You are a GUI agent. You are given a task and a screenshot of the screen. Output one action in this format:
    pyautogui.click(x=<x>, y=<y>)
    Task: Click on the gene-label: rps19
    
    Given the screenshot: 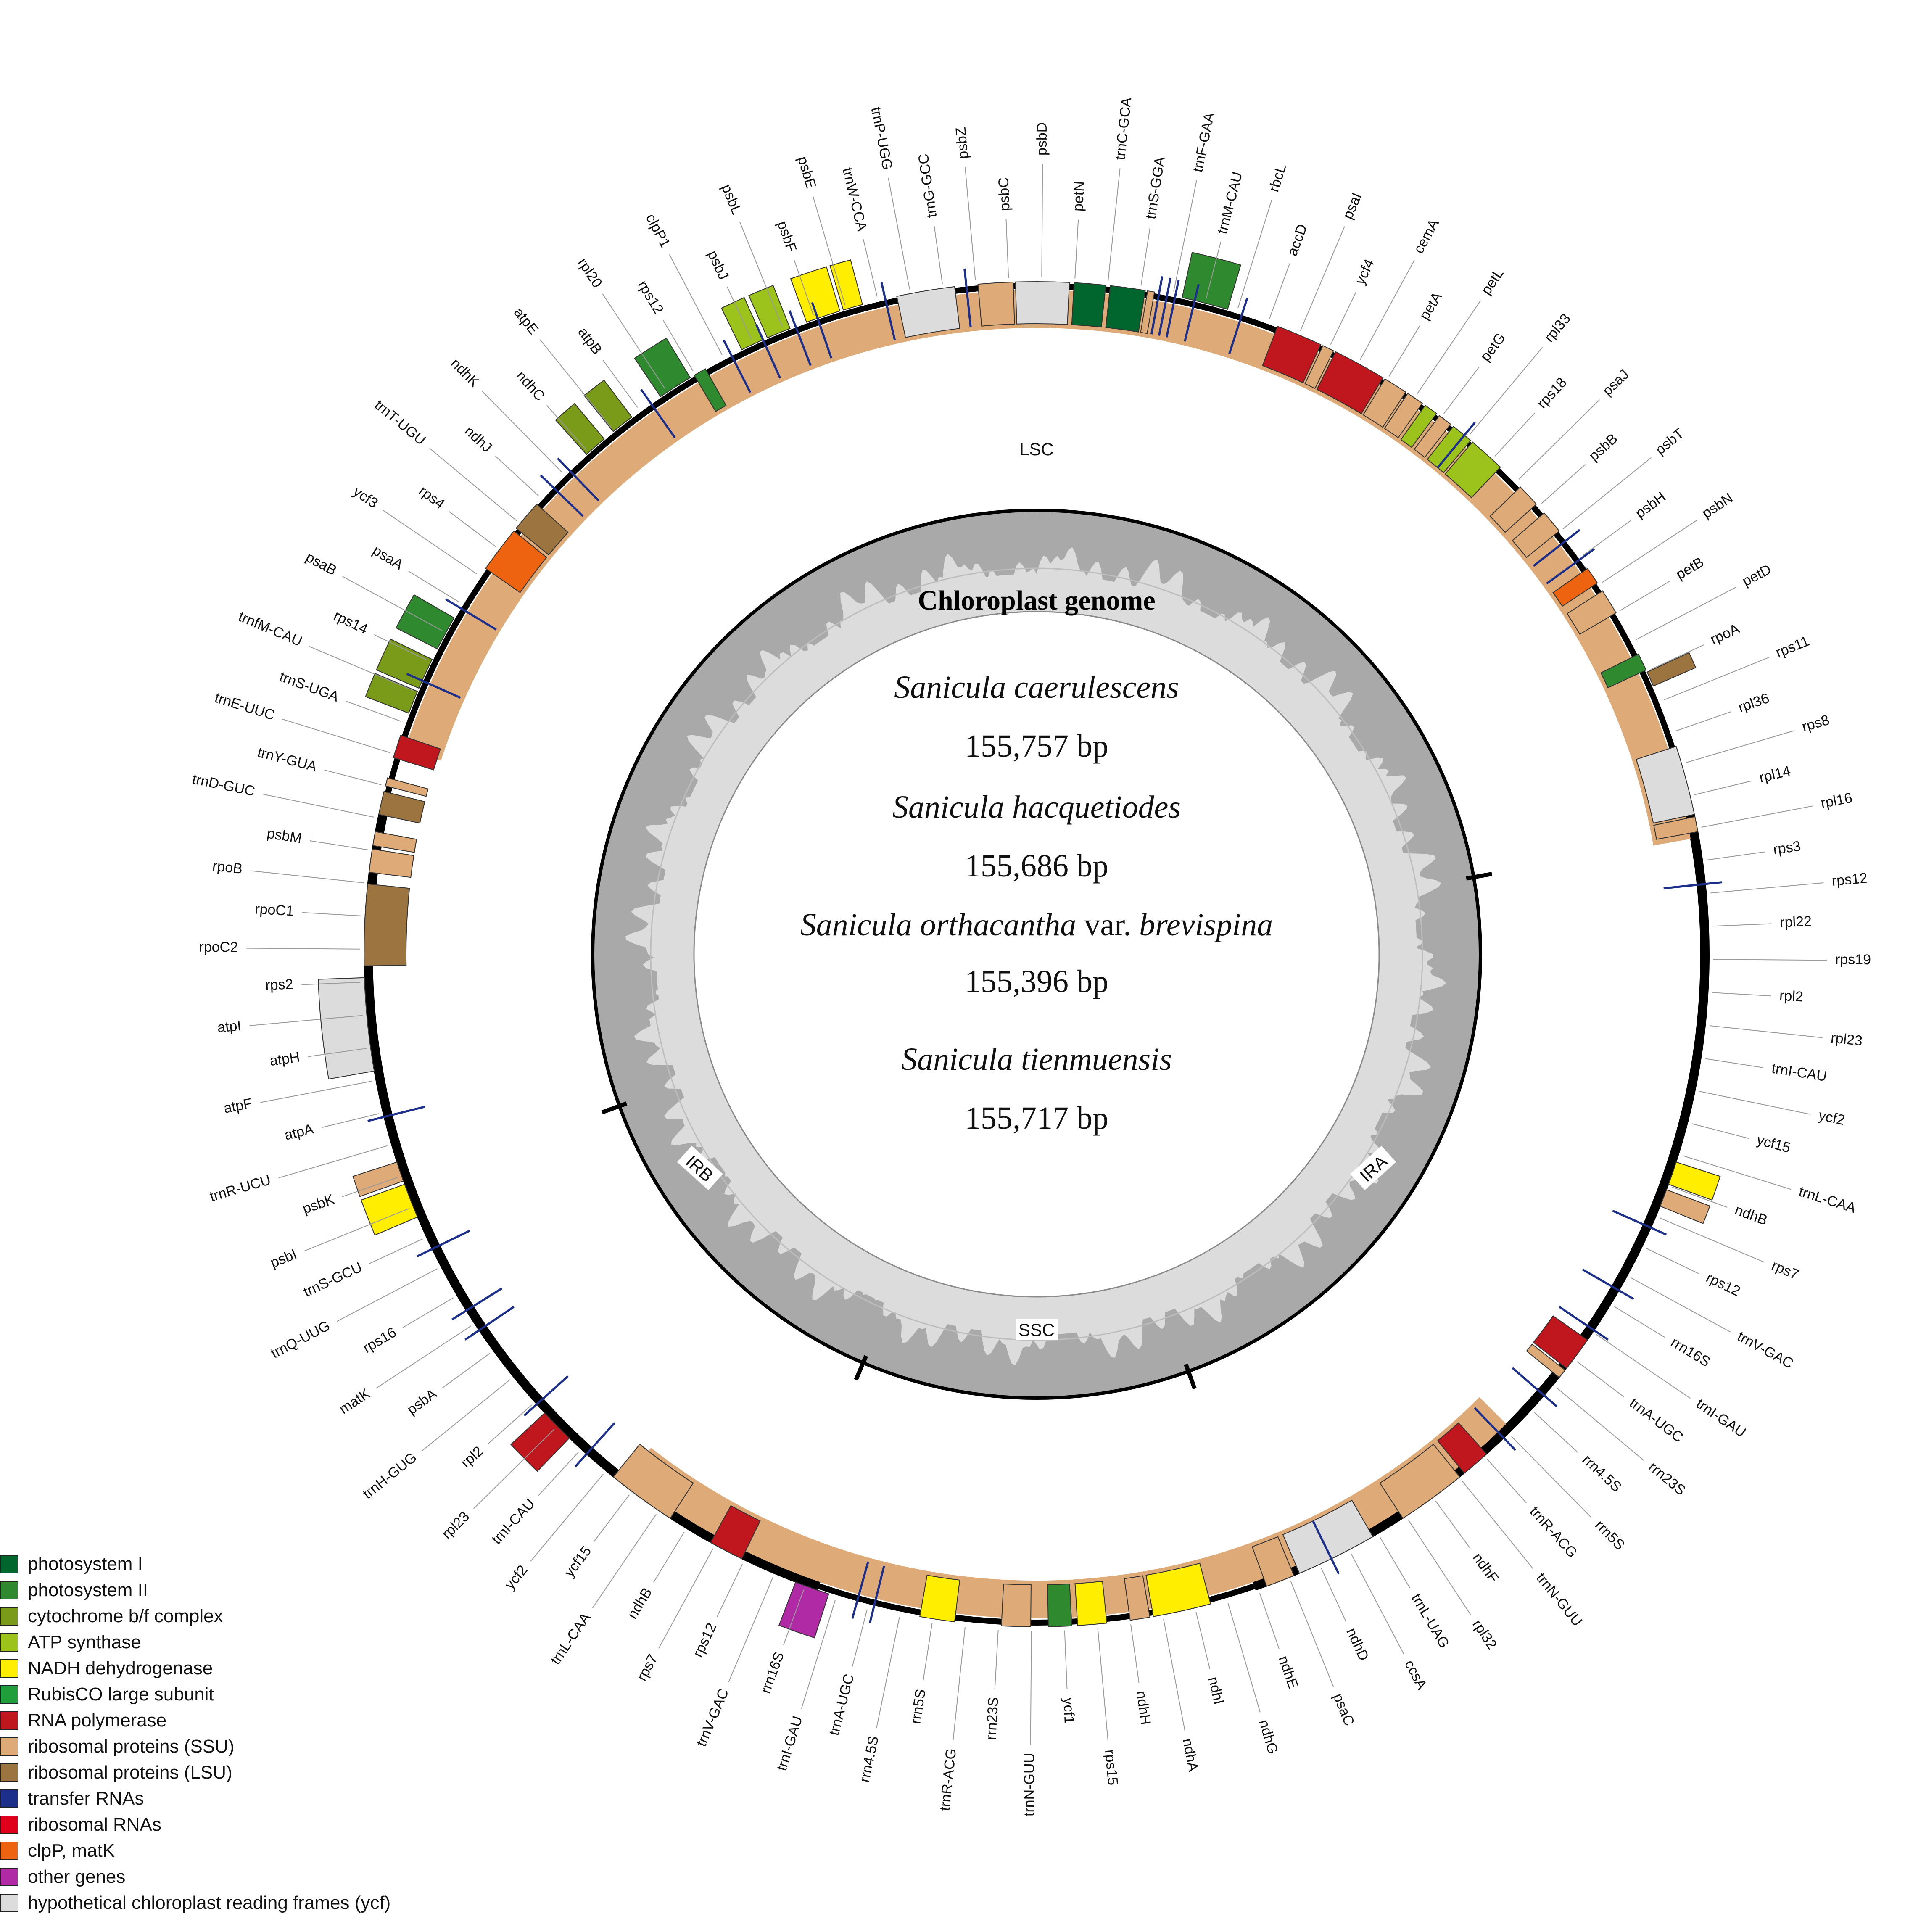 What is the action you would take?
    pyautogui.click(x=1853, y=960)
    